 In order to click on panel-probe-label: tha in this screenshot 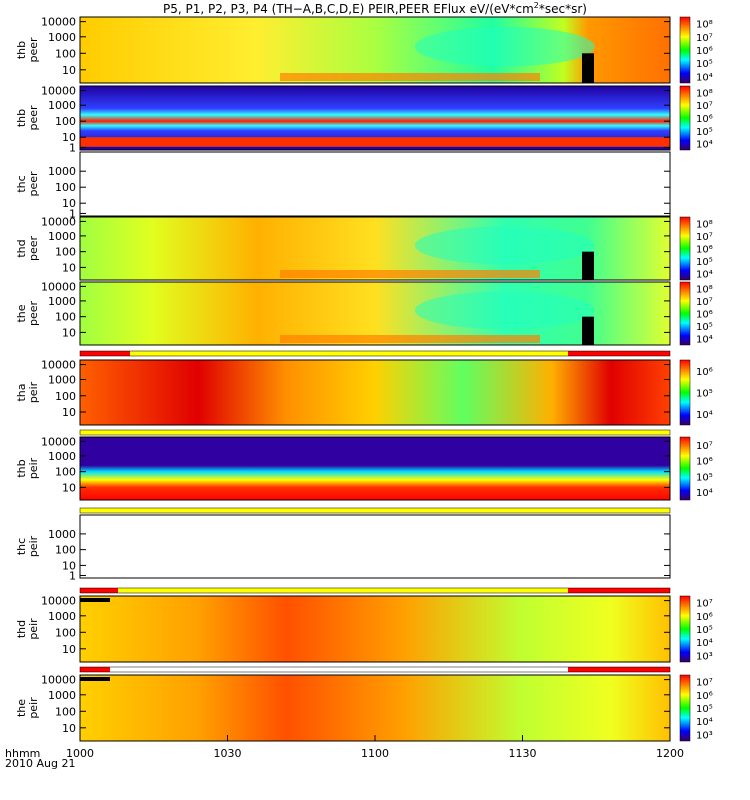, I will do `click(21, 392)`.